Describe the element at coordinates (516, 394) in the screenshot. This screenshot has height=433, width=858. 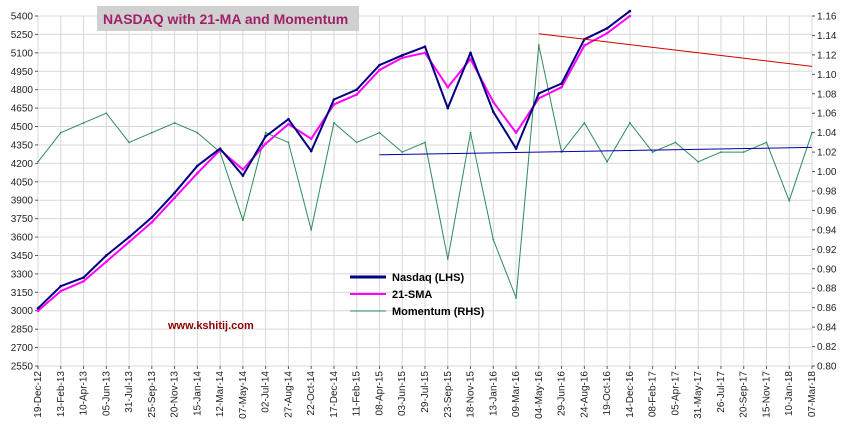
I see `x-tick-label: 09-Mar-16` at that location.